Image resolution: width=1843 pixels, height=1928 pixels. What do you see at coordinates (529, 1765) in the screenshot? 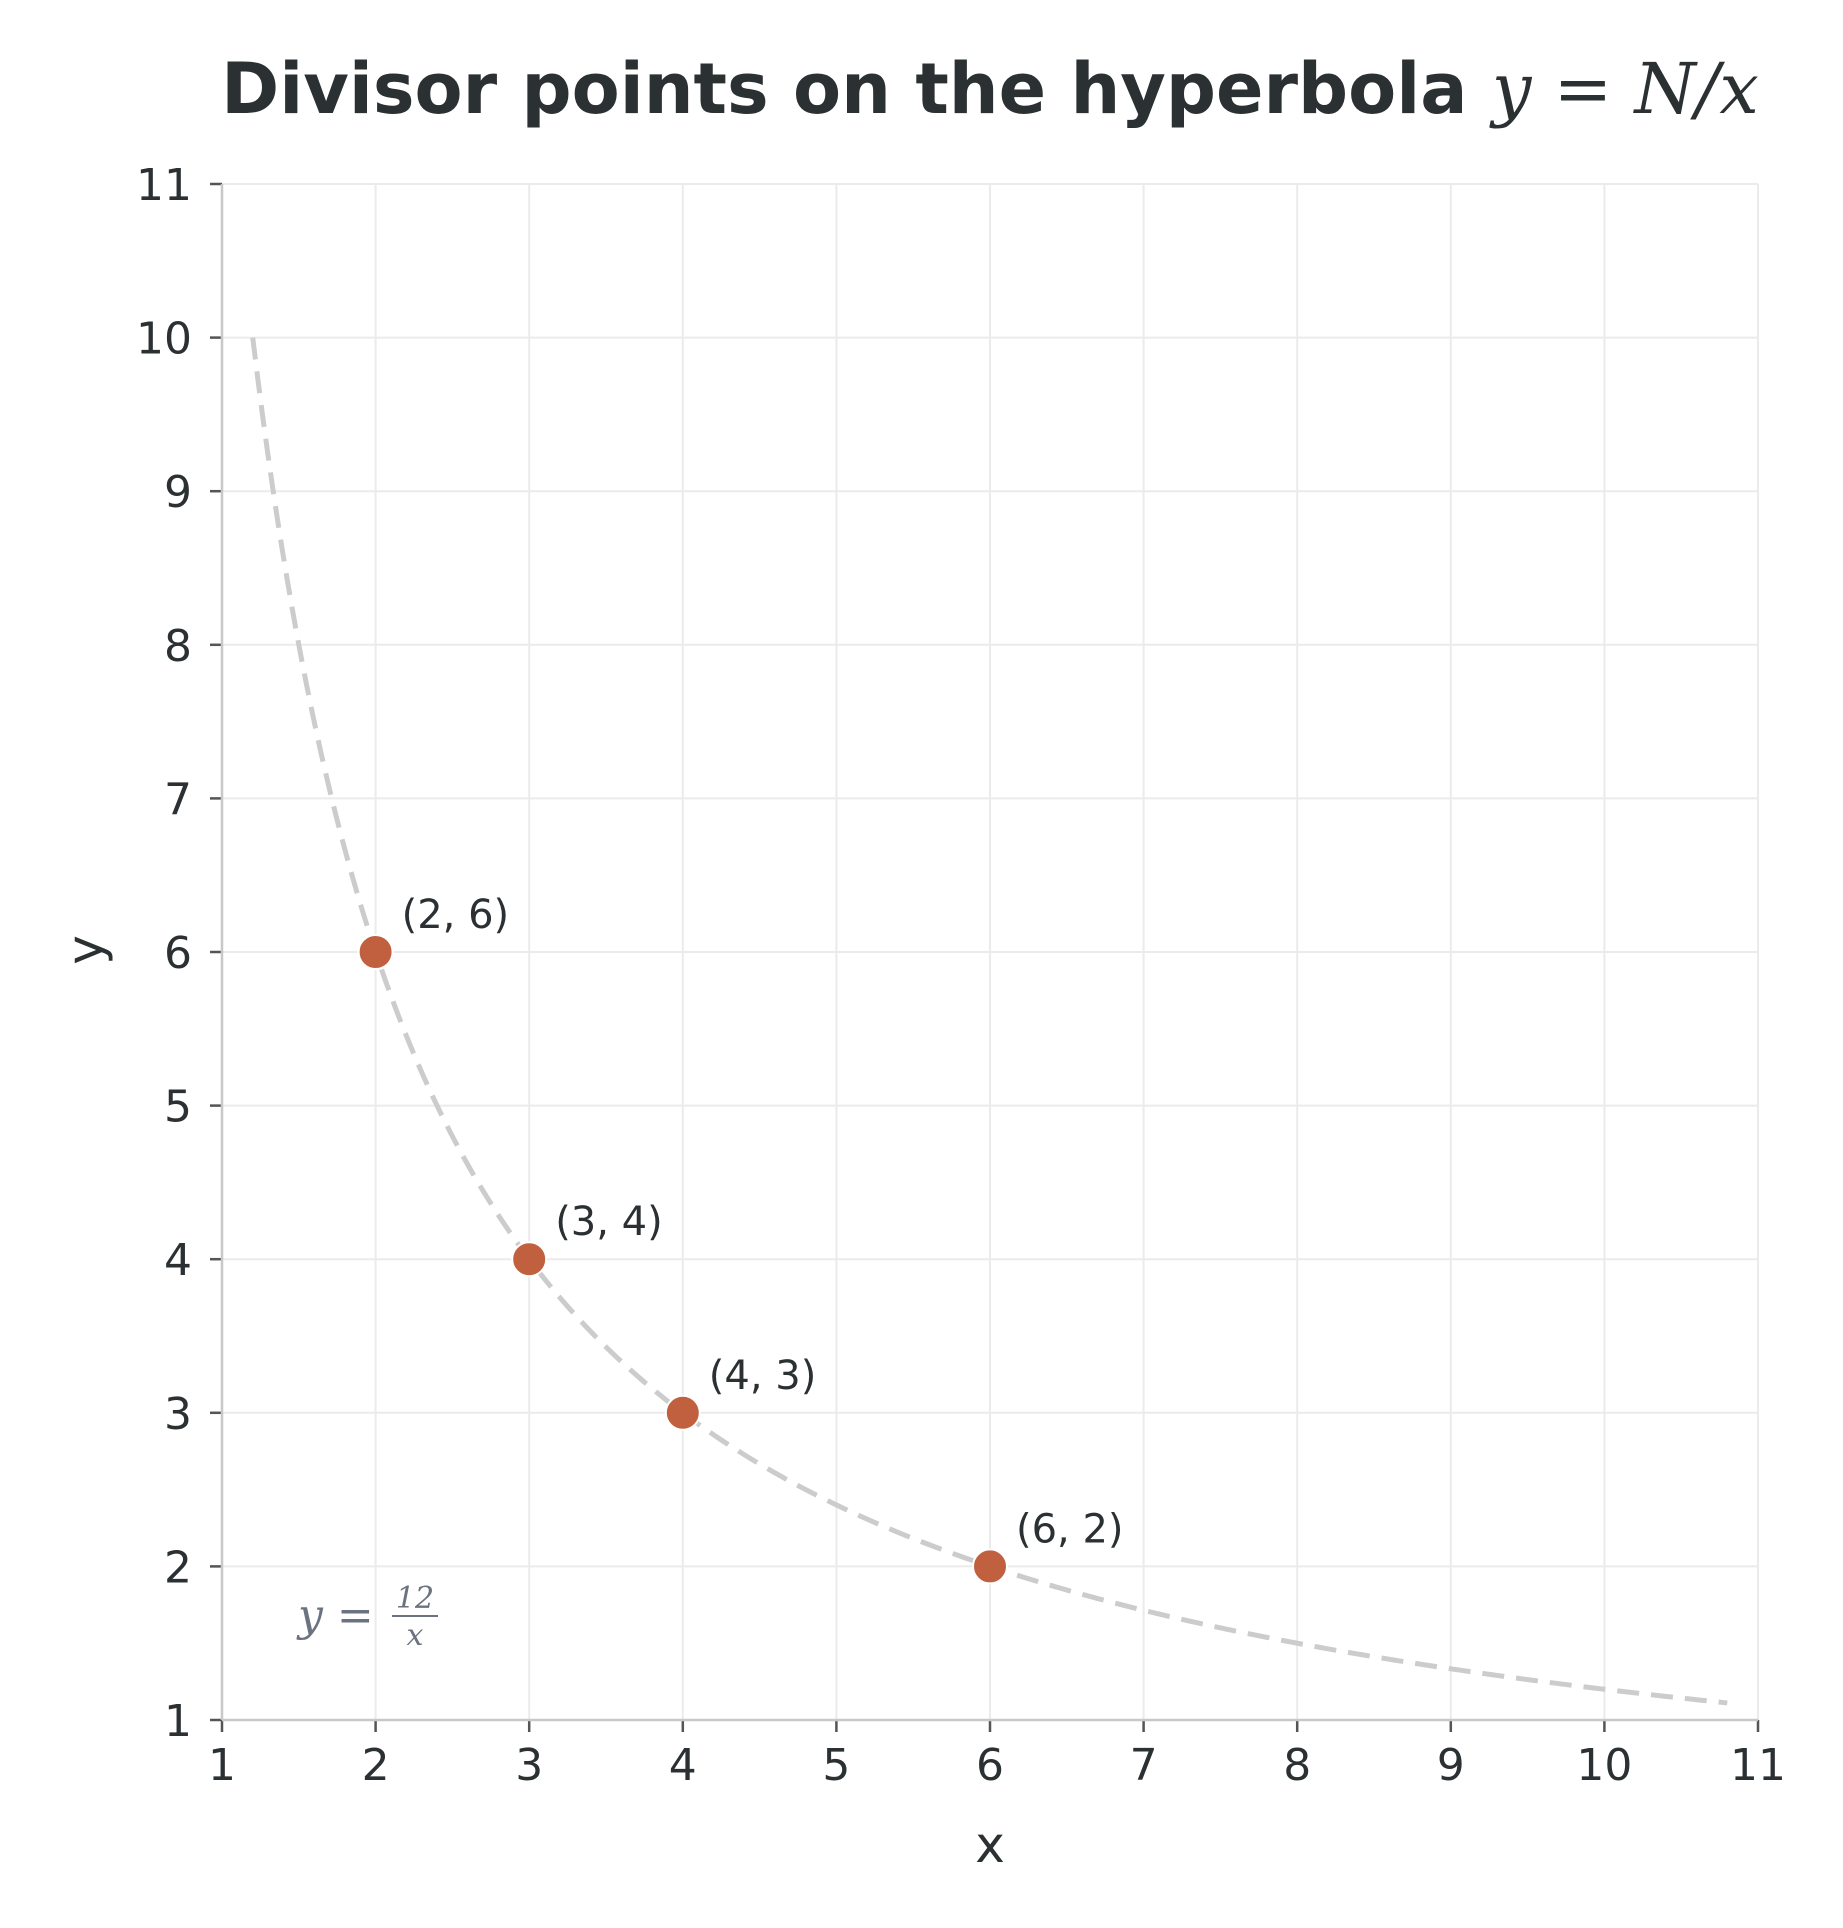
I see `x-tick-label: 3` at bounding box center [529, 1765].